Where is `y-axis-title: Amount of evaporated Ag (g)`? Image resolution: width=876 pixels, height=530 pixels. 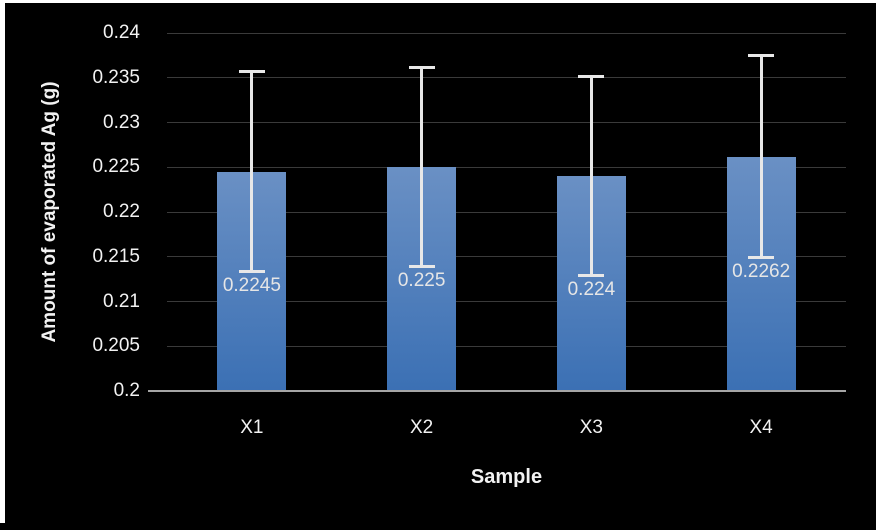 y-axis-title: Amount of evaporated Ag (g) is located at coordinates (49, 212).